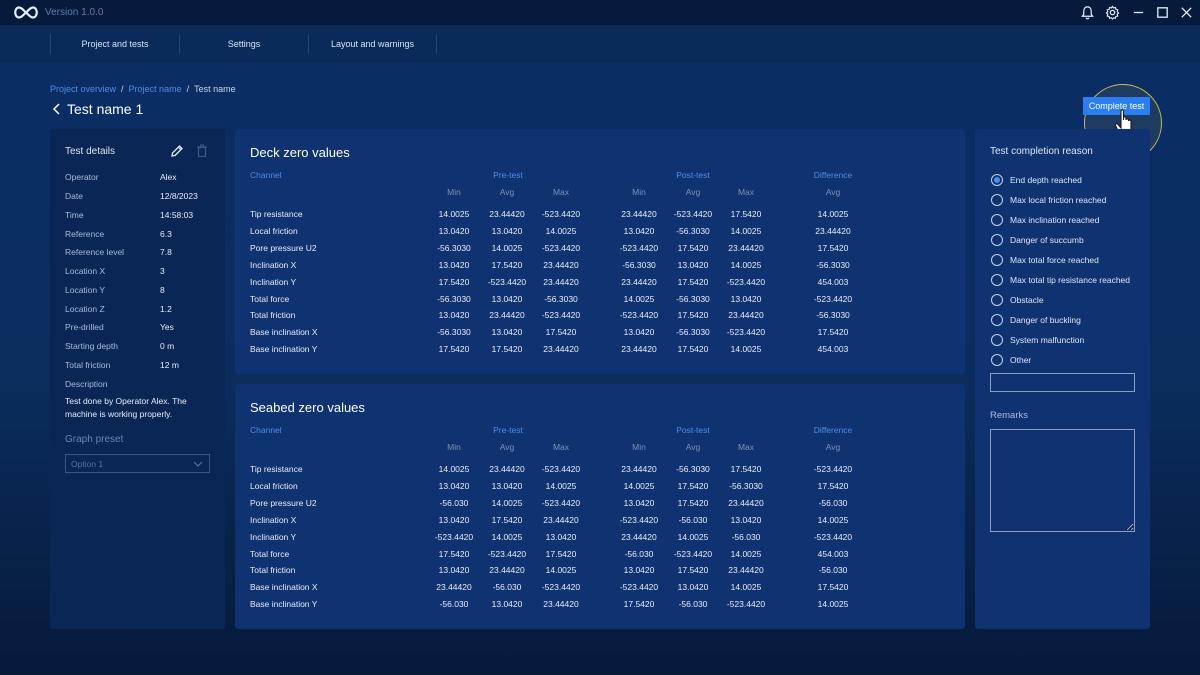  Describe the element at coordinates (177, 151) in the screenshot. I see `edit-pencil-icon` at that location.